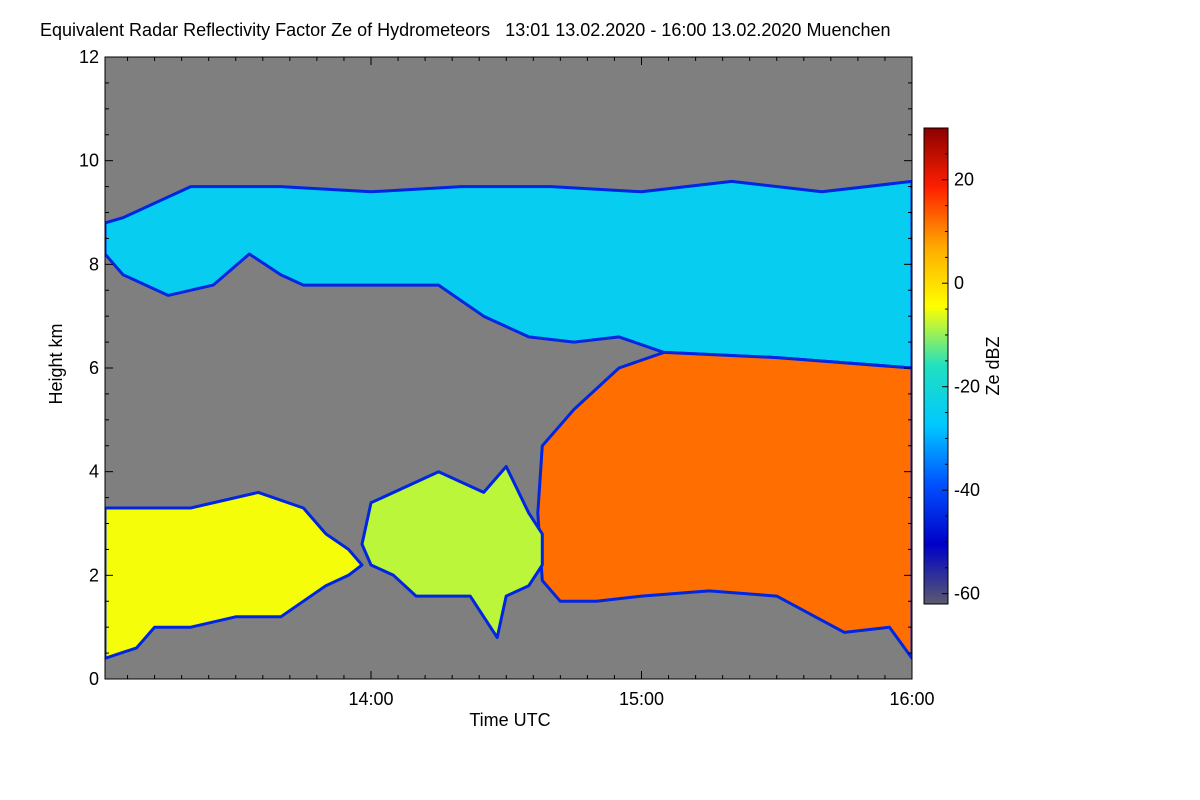 The image size is (1200, 800). What do you see at coordinates (936, 366) in the screenshot?
I see `colorbar` at bounding box center [936, 366].